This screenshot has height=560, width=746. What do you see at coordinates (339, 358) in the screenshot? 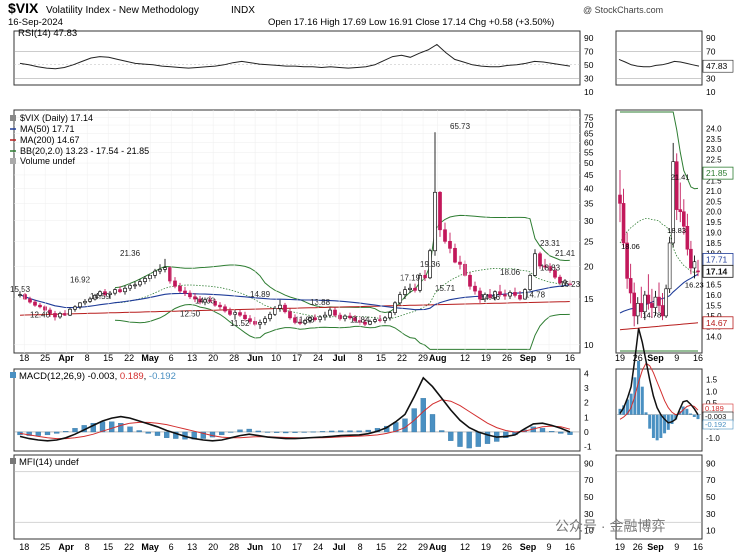
I see `date-tick-label: Jul` at bounding box center [339, 358].